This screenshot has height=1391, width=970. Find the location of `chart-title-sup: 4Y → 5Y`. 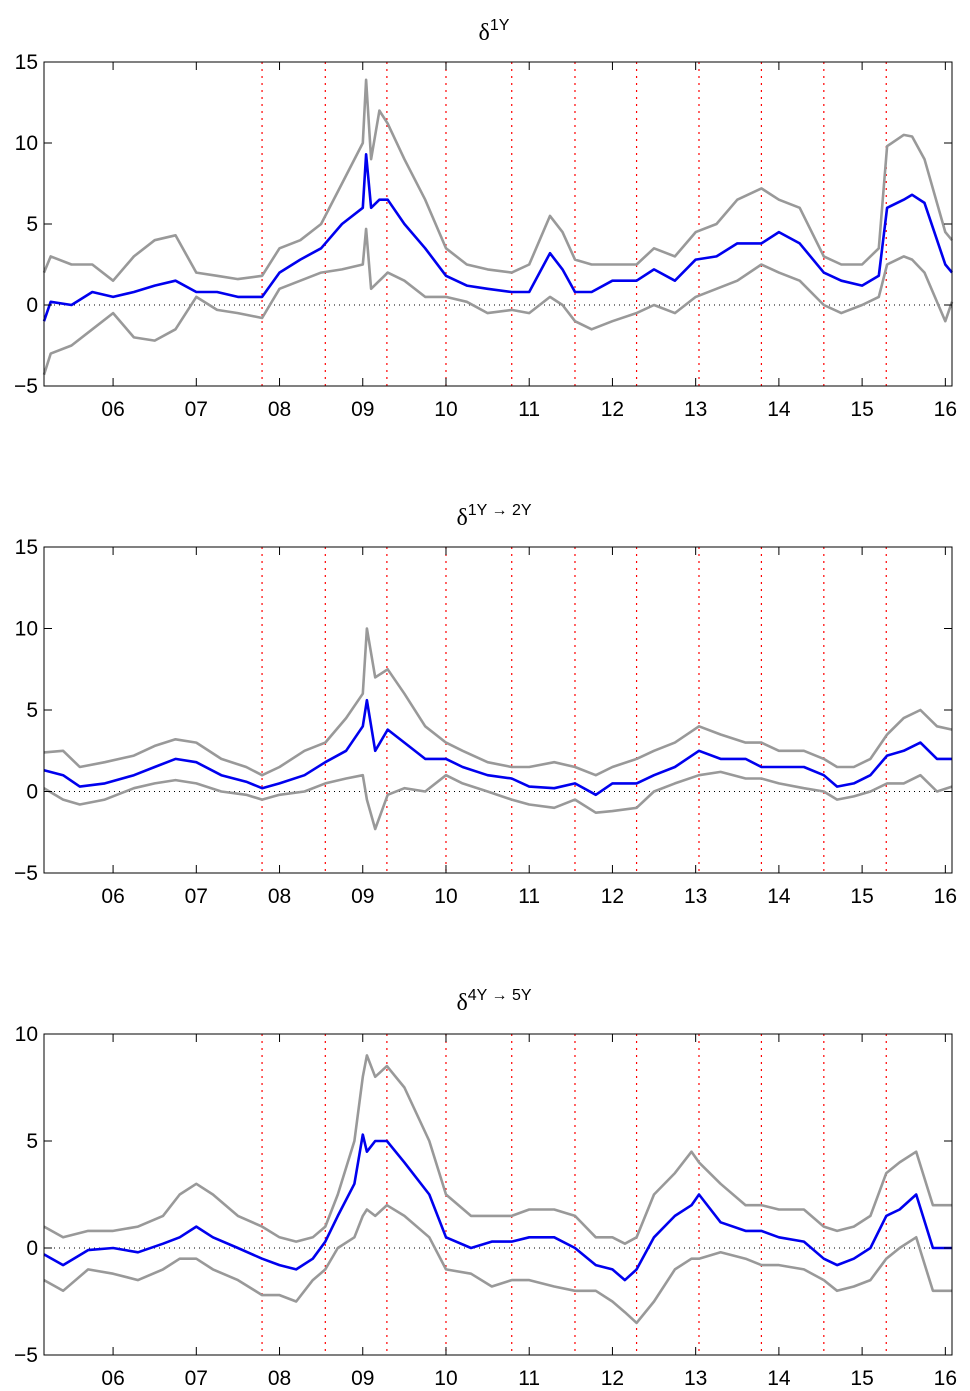

chart-title-sup: 4Y → 5Y is located at coordinates (500, 995).